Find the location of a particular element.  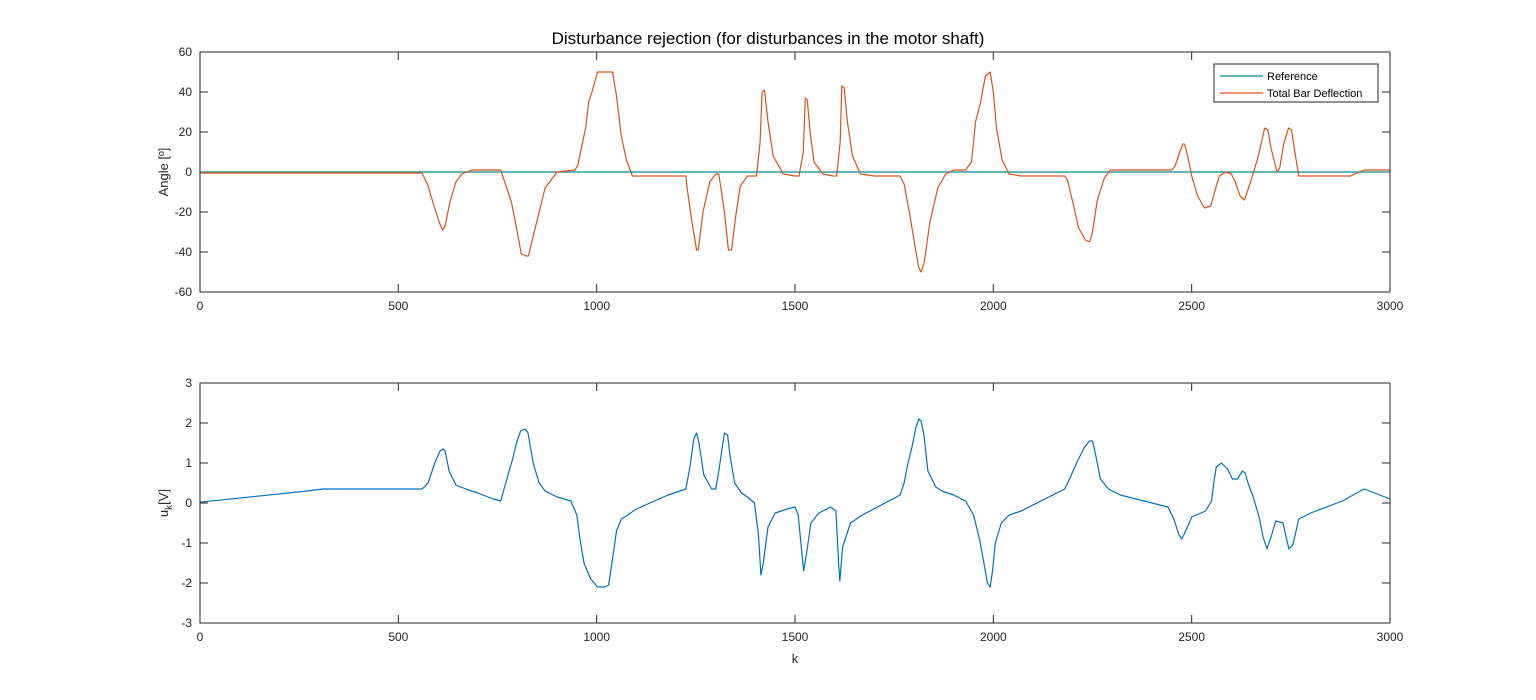

top-y-tick-label: -60 is located at coordinates (184, 292).